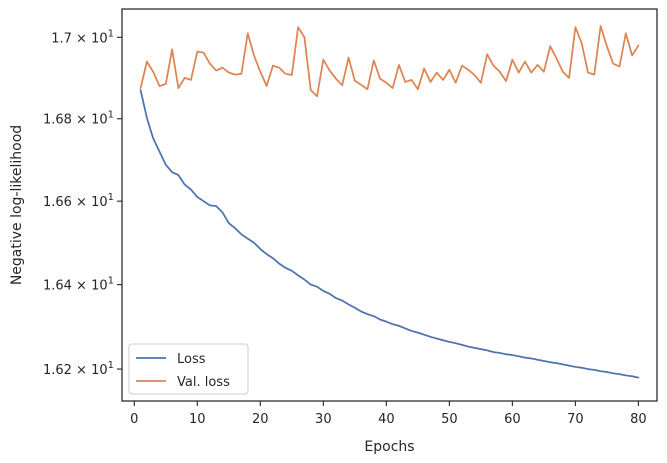 The image size is (667, 463). Describe the element at coordinates (197, 419) in the screenshot. I see `x-tick-label: 10` at that location.